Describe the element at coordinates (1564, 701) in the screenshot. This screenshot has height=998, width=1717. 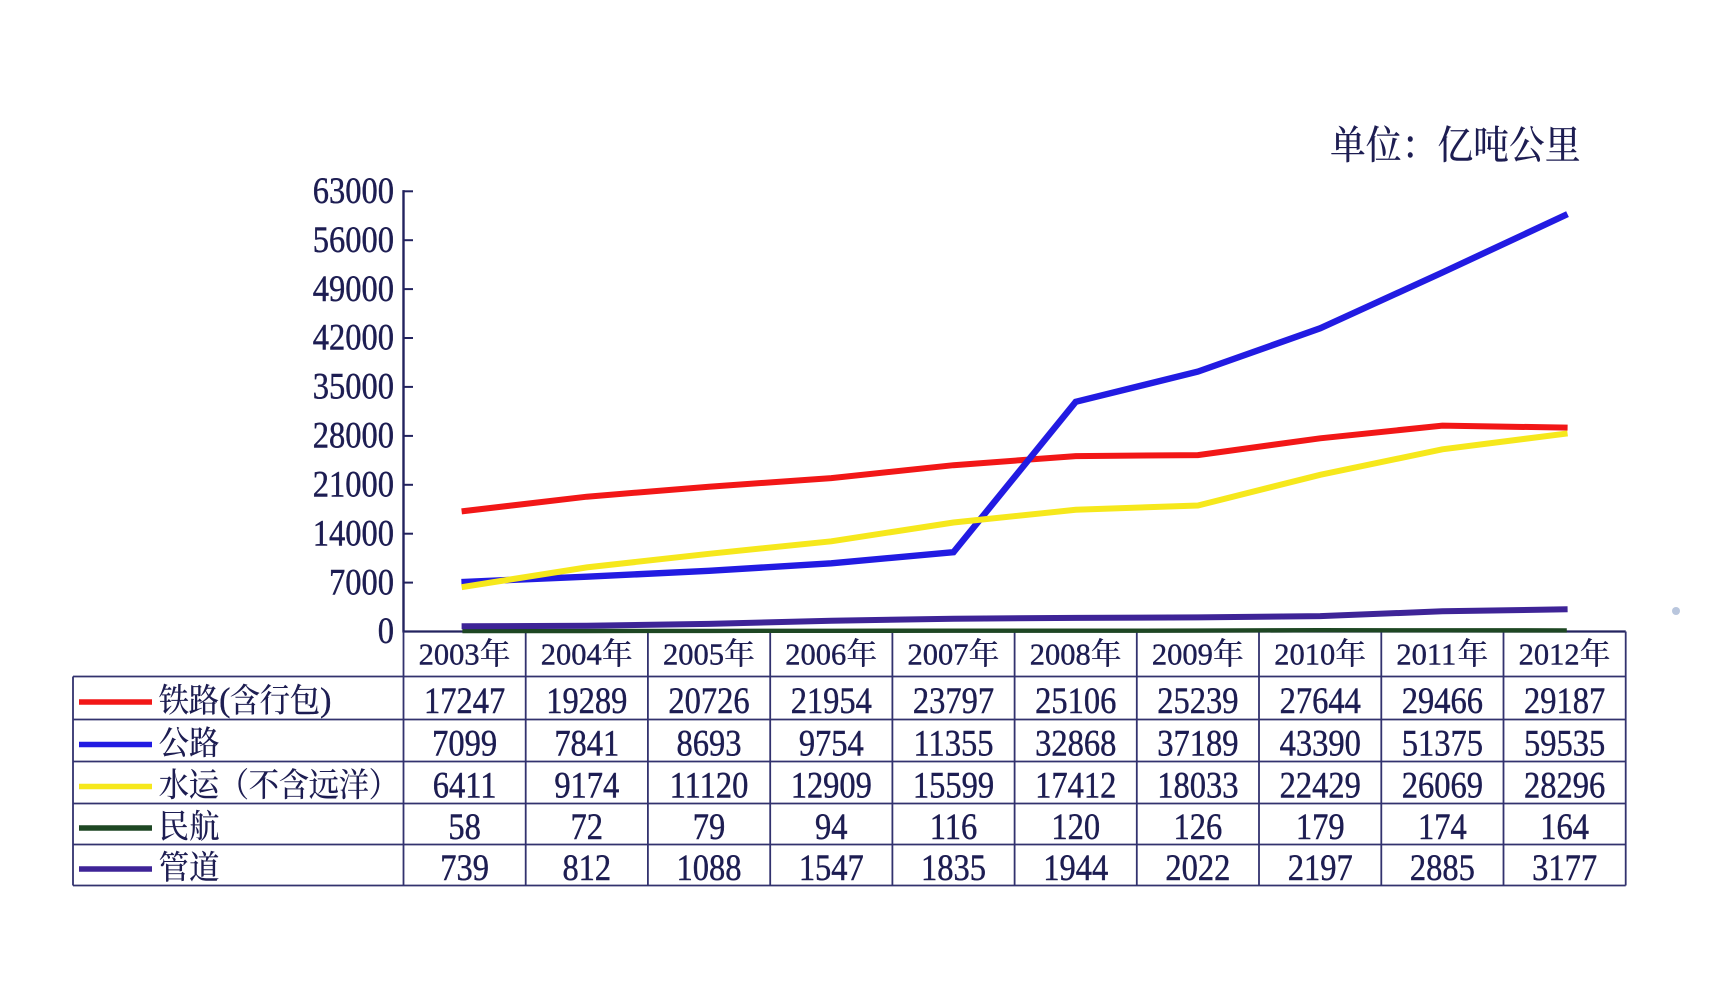
I see `svg-text: 29187` at that location.